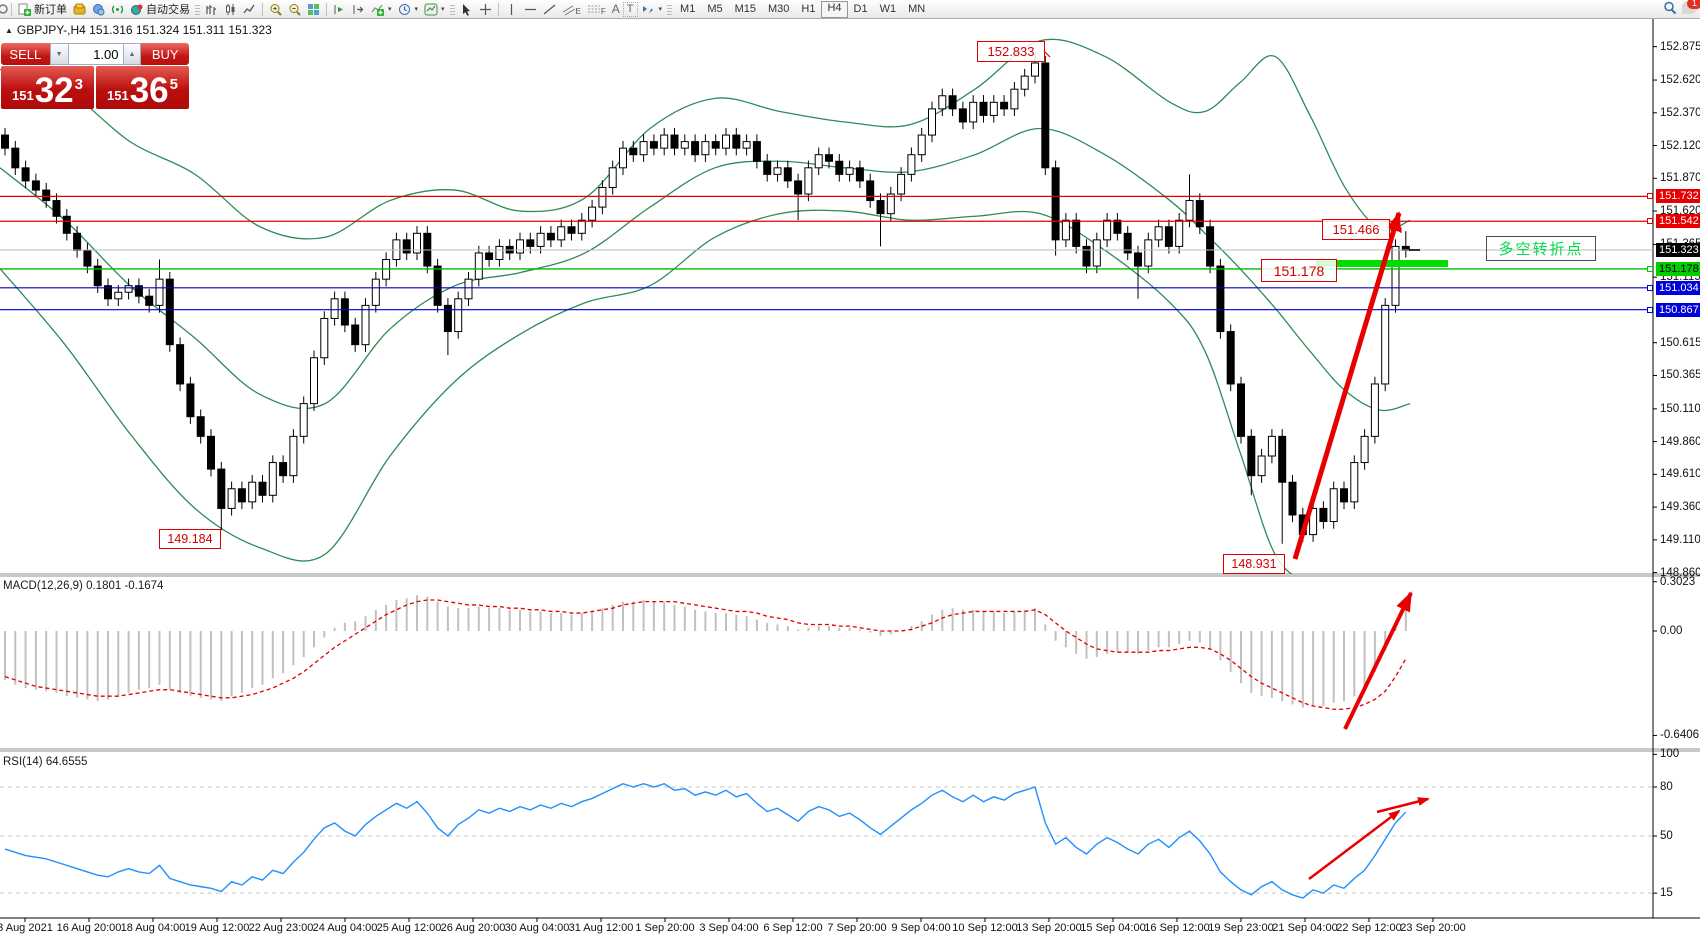  What do you see at coordinates (826, 253) in the screenshot?
I see `level-lines` at bounding box center [826, 253].